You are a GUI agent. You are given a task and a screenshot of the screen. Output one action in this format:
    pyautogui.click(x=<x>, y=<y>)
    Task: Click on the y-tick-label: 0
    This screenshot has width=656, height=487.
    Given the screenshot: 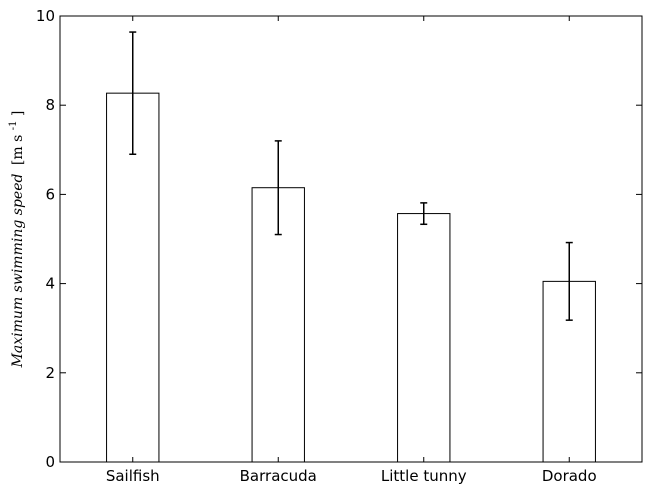 What is the action you would take?
    pyautogui.click(x=50, y=462)
    